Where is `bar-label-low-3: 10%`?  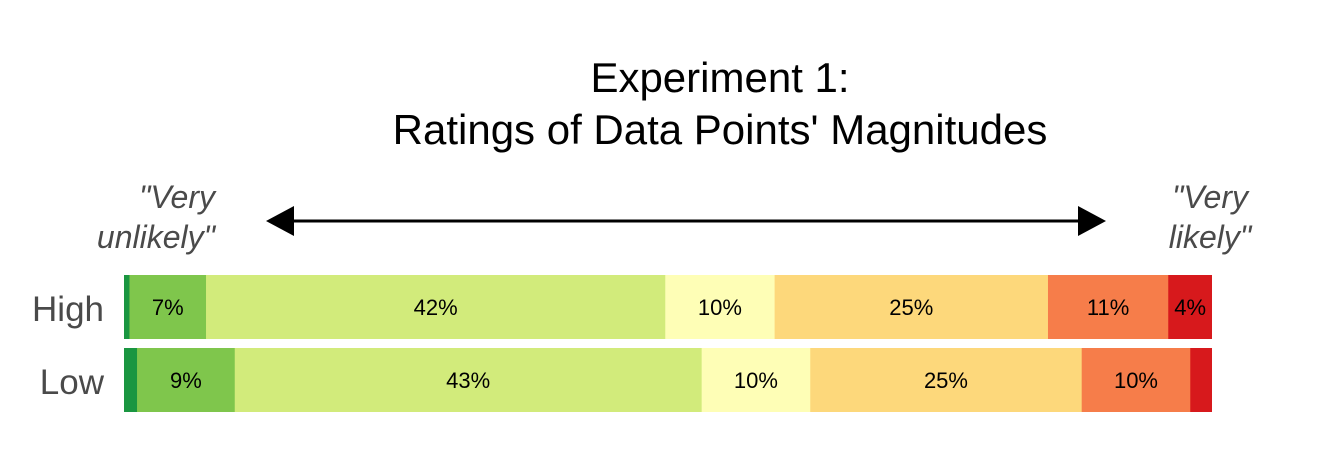
bar-label-low-3: 10% is located at coordinates (756, 380).